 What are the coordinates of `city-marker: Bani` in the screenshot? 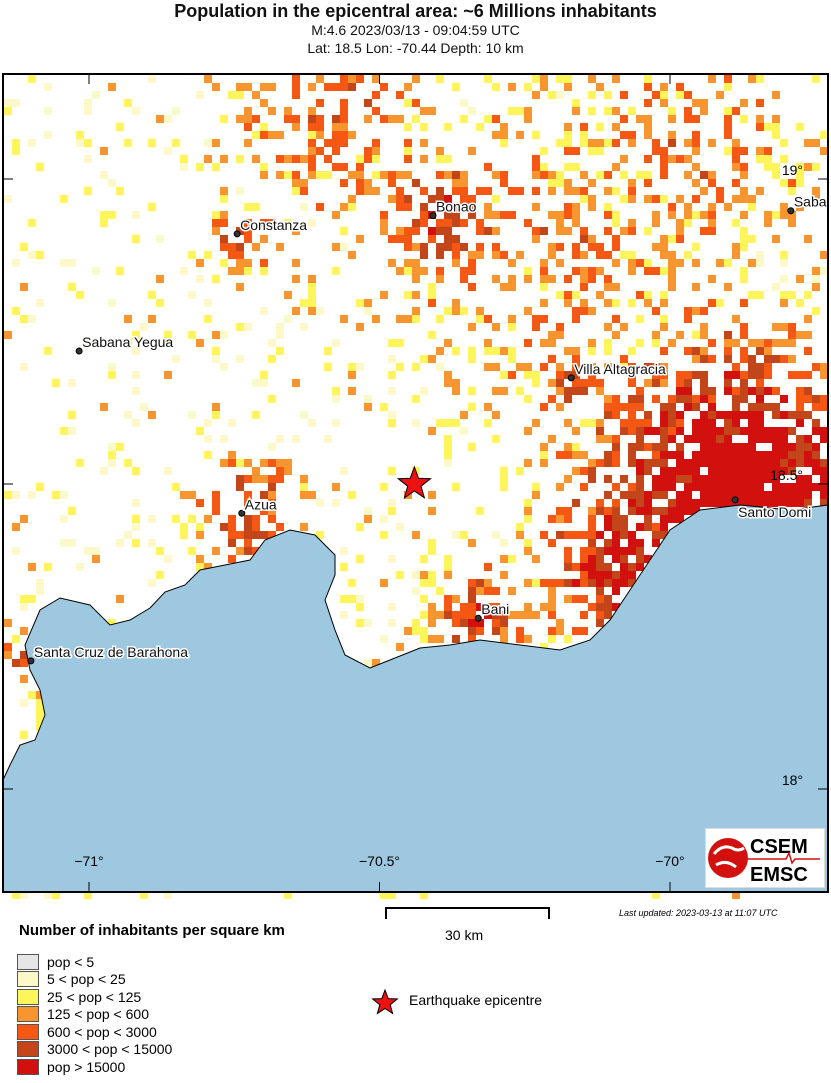 It's located at (492, 611).